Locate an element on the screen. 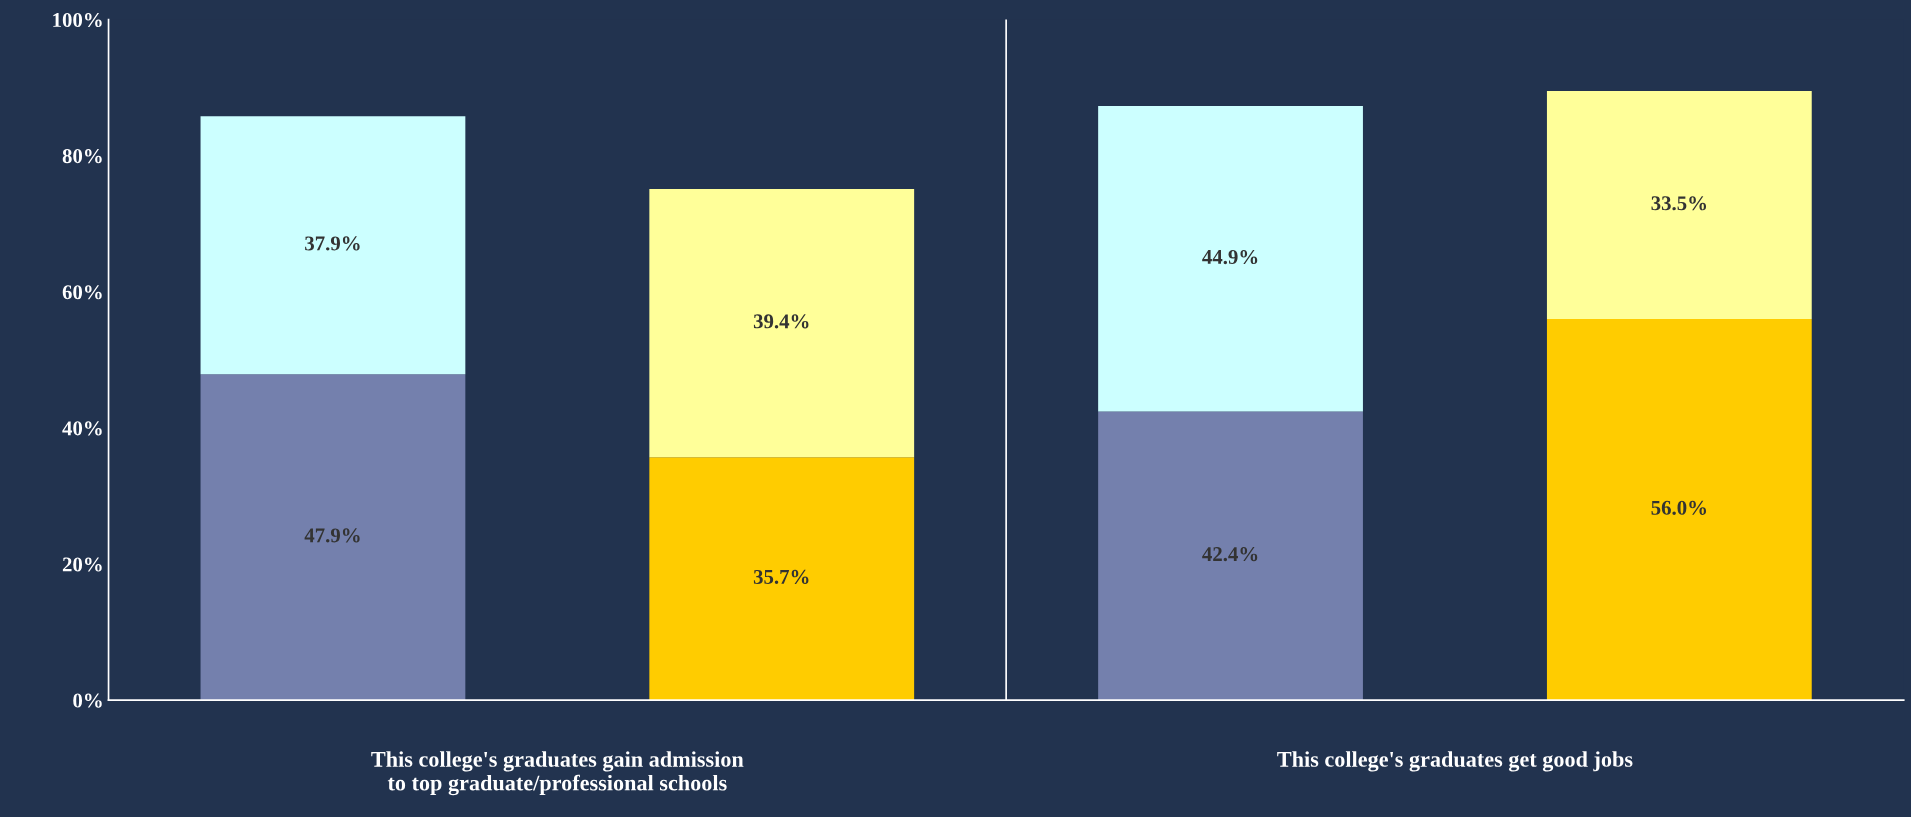 The height and width of the screenshot is (817, 1911). data-label: 56.0% is located at coordinates (1679, 507).